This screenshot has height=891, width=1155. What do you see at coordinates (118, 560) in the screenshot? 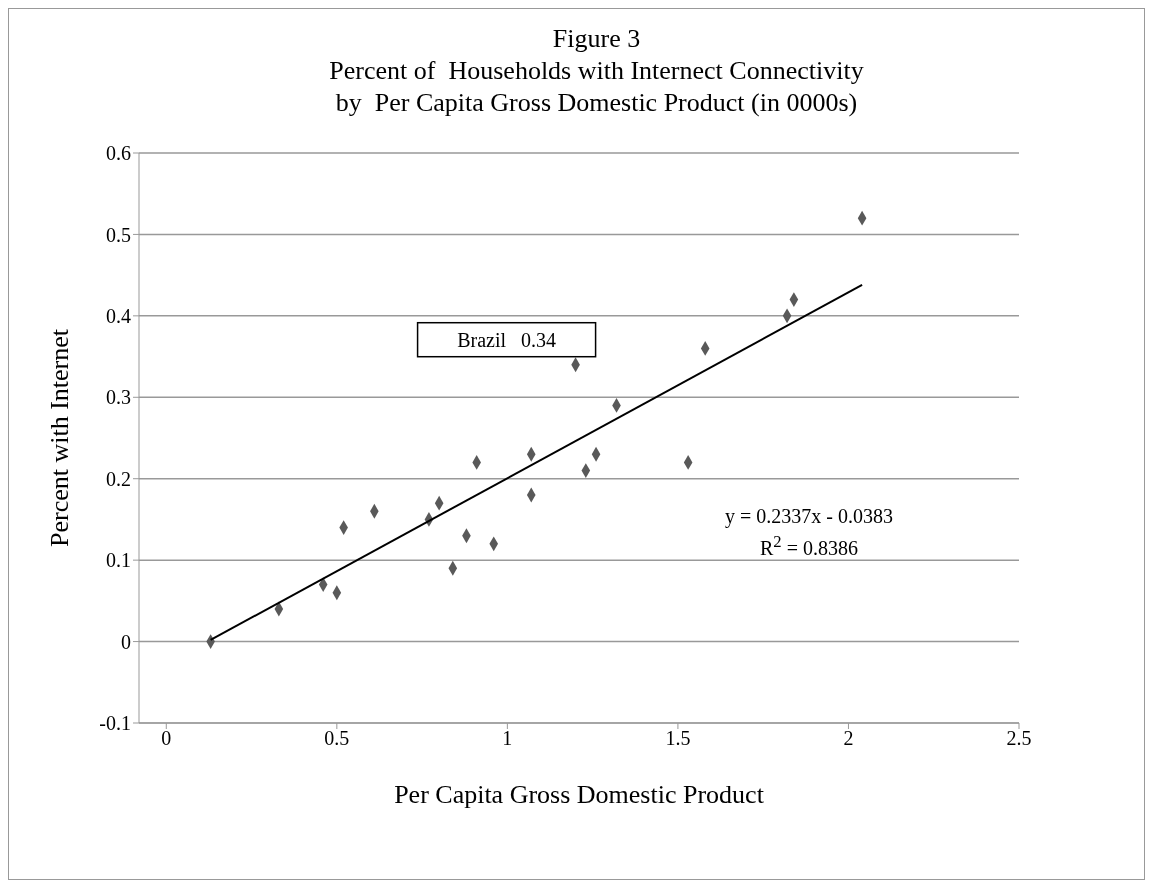
I see `y-tick-label: 0.1` at bounding box center [118, 560].